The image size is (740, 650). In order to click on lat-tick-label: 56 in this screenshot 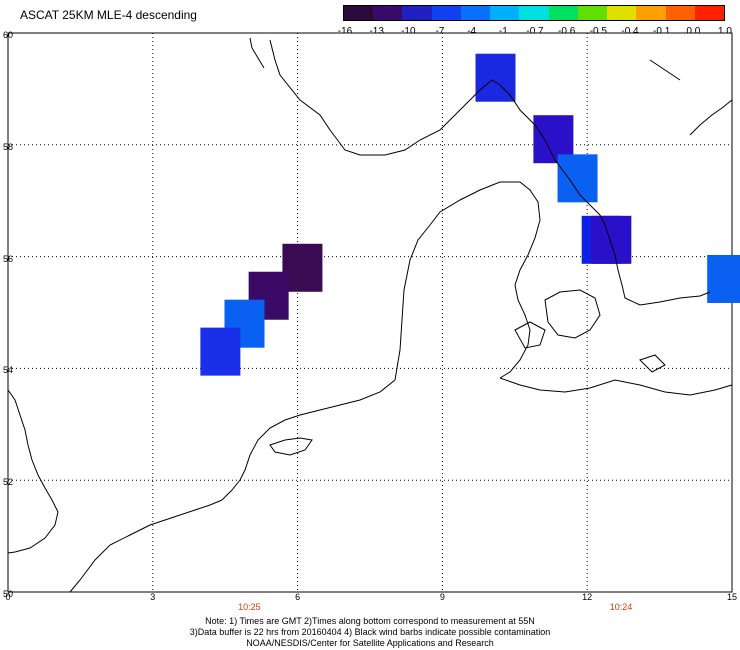, I will do `click(8, 258)`.